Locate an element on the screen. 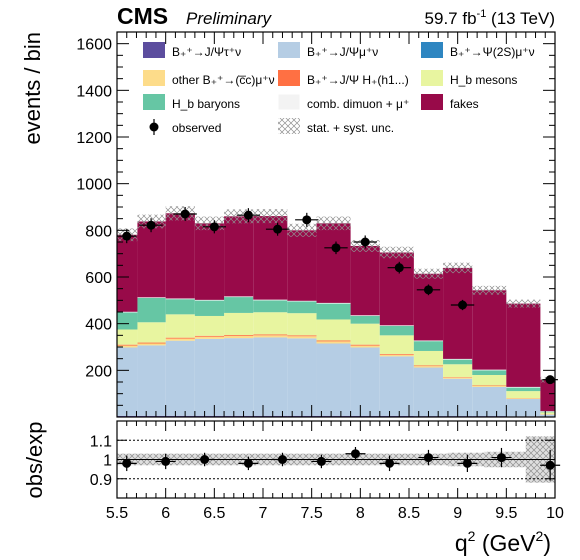  y-tick-label: 400 is located at coordinates (98, 325).